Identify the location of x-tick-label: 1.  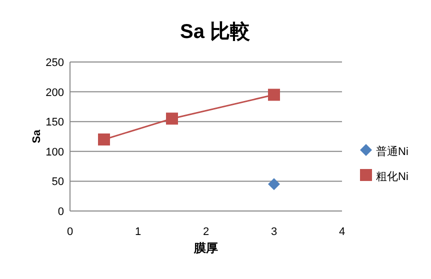
(138, 232).